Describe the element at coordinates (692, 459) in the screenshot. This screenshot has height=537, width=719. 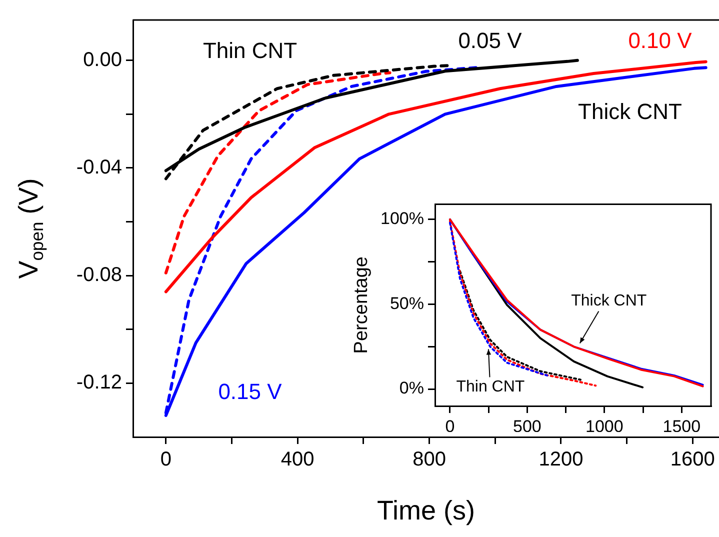
I see `x-tick-label: 1600` at that location.